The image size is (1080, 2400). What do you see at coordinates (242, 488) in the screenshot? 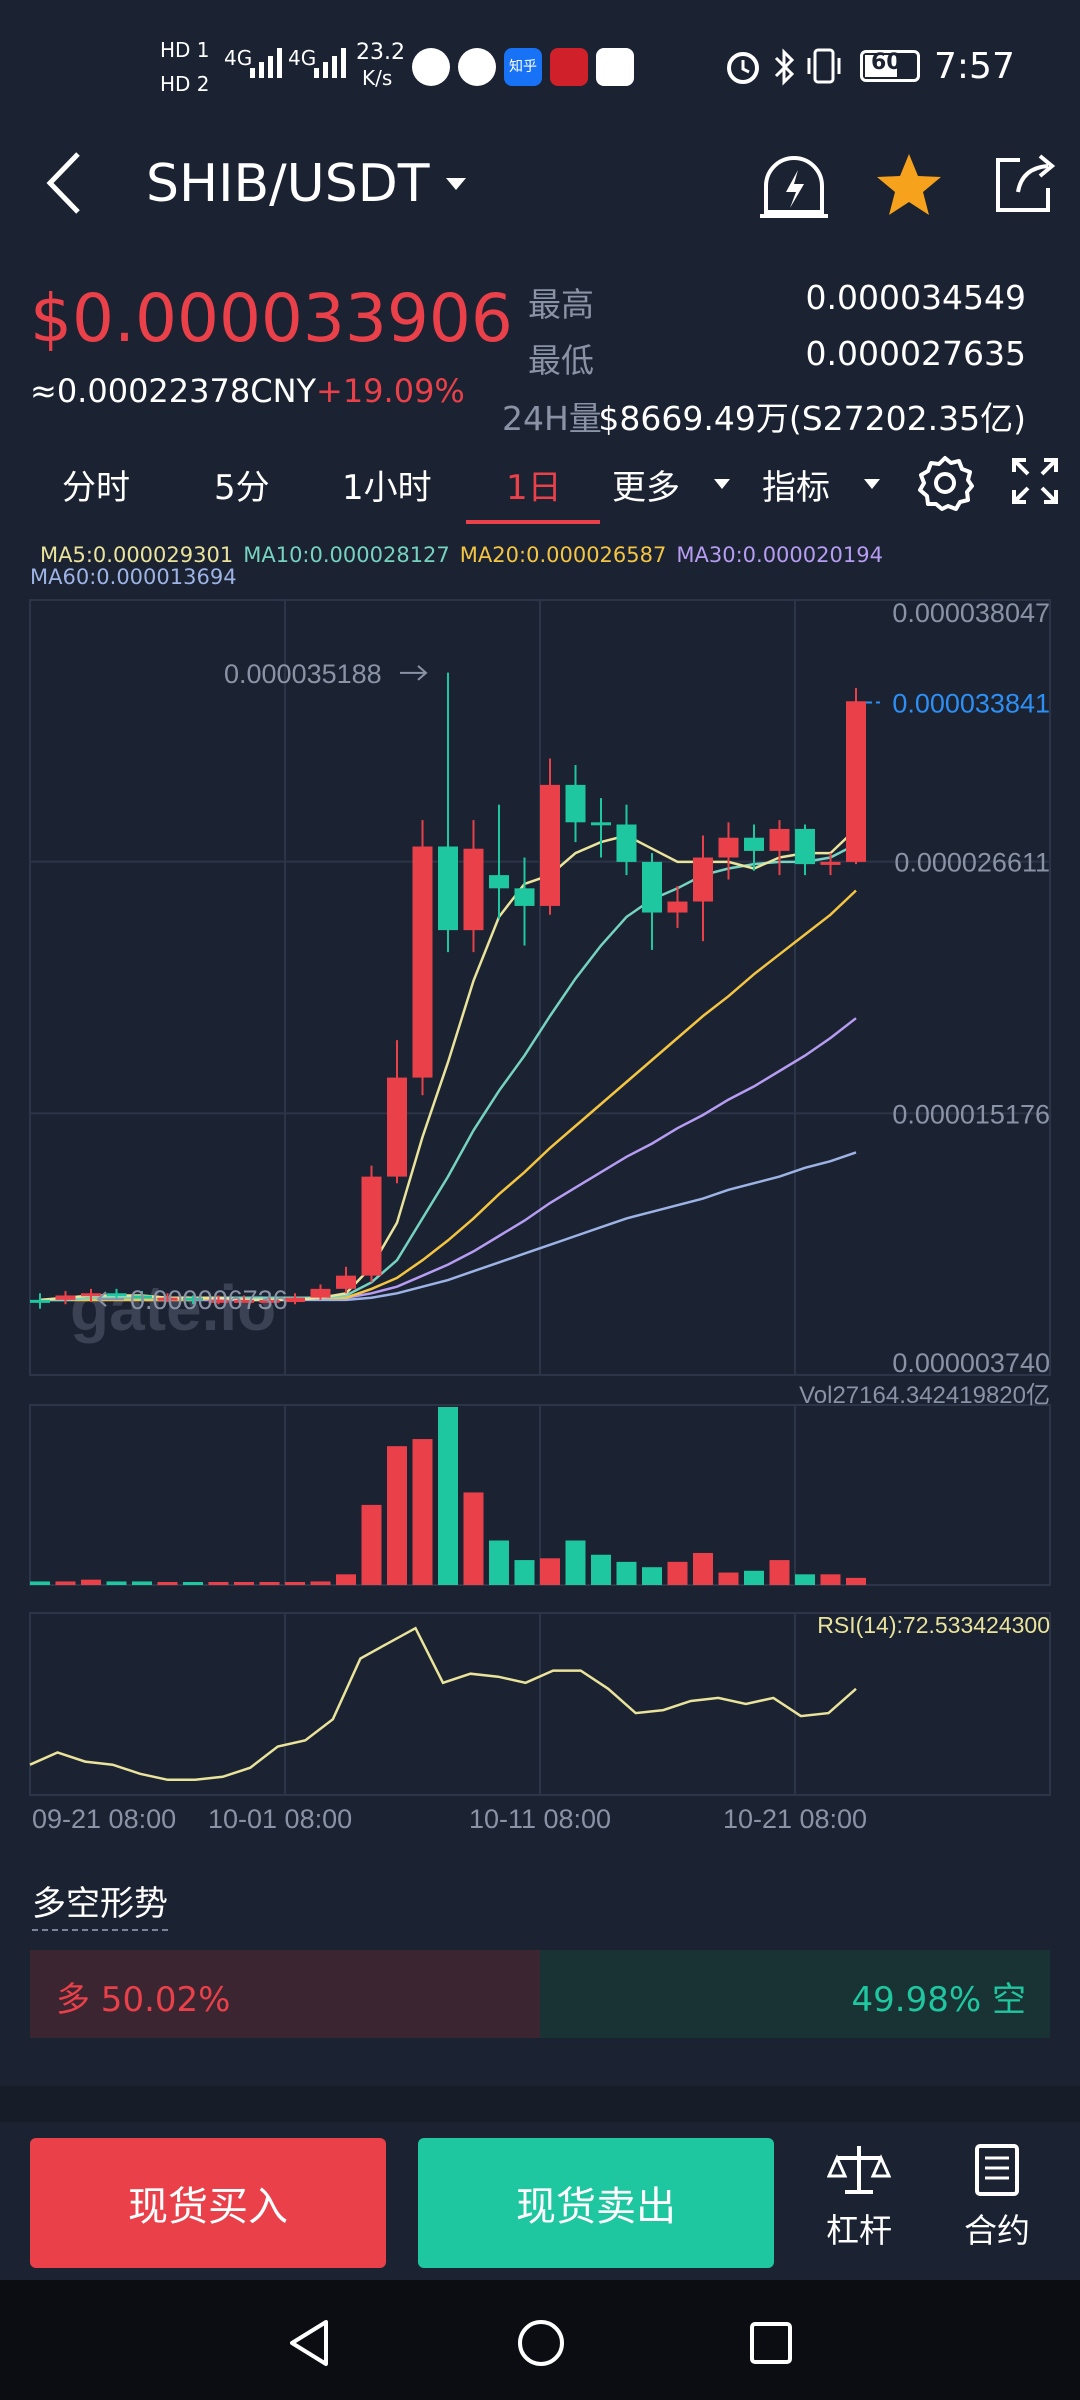
I see `tab-5min: 5分` at bounding box center [242, 488].